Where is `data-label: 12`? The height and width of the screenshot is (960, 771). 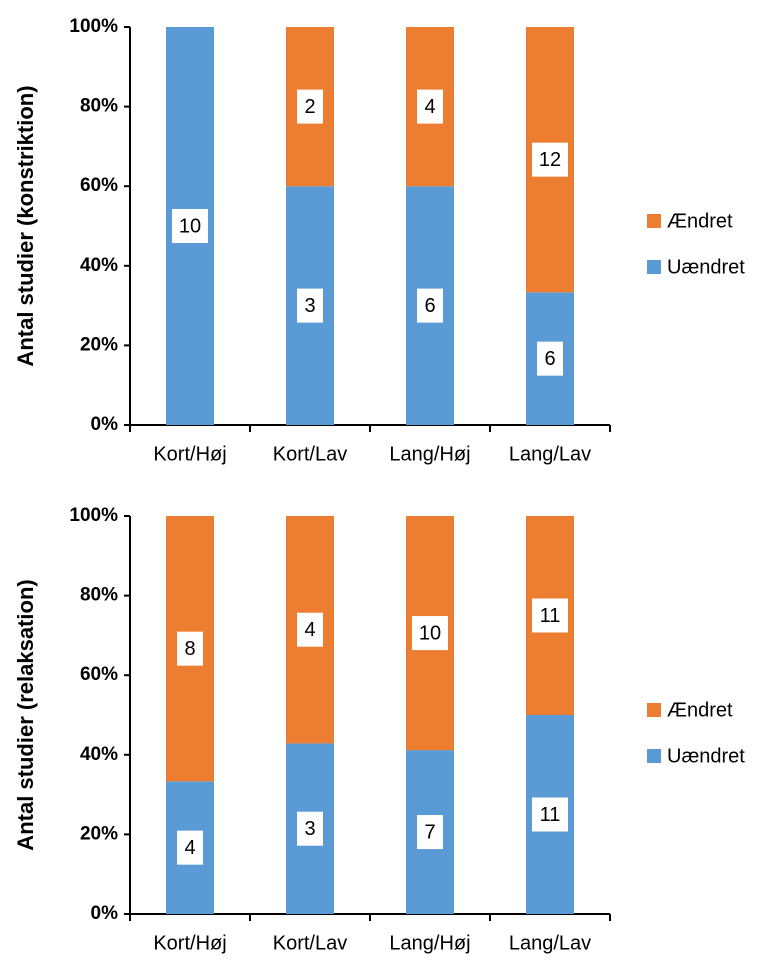
data-label: 12 is located at coordinates (550, 160).